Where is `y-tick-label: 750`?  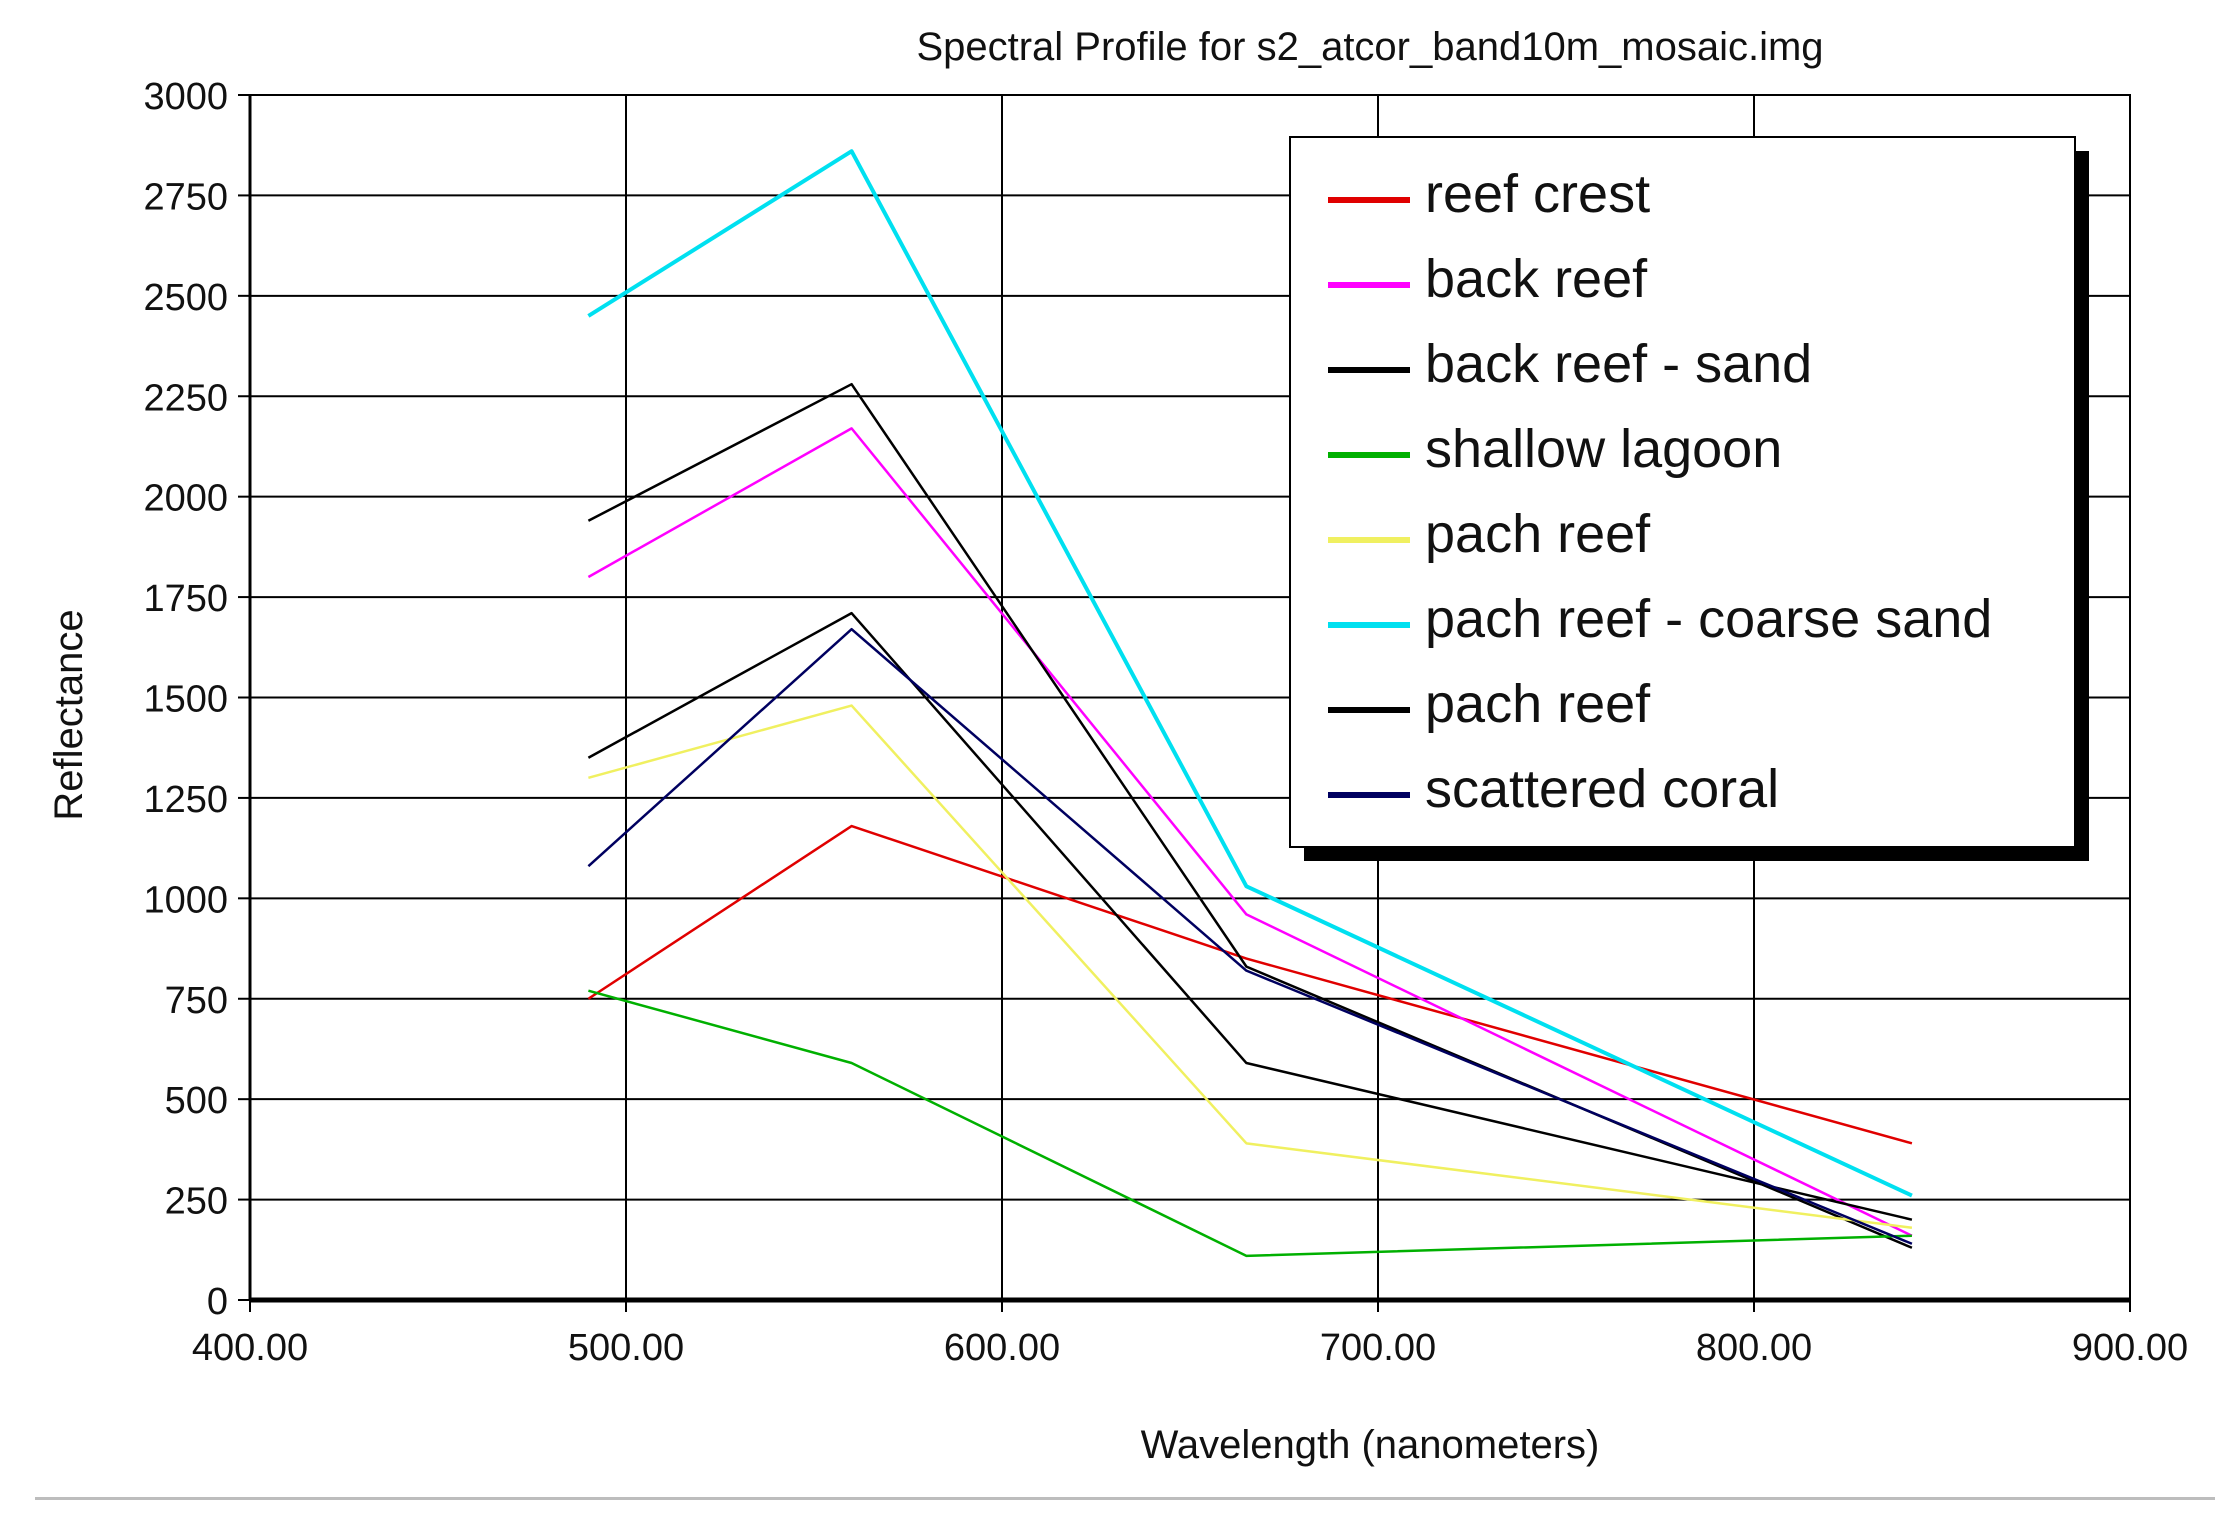
y-tick-label: 750 is located at coordinates (196, 1001).